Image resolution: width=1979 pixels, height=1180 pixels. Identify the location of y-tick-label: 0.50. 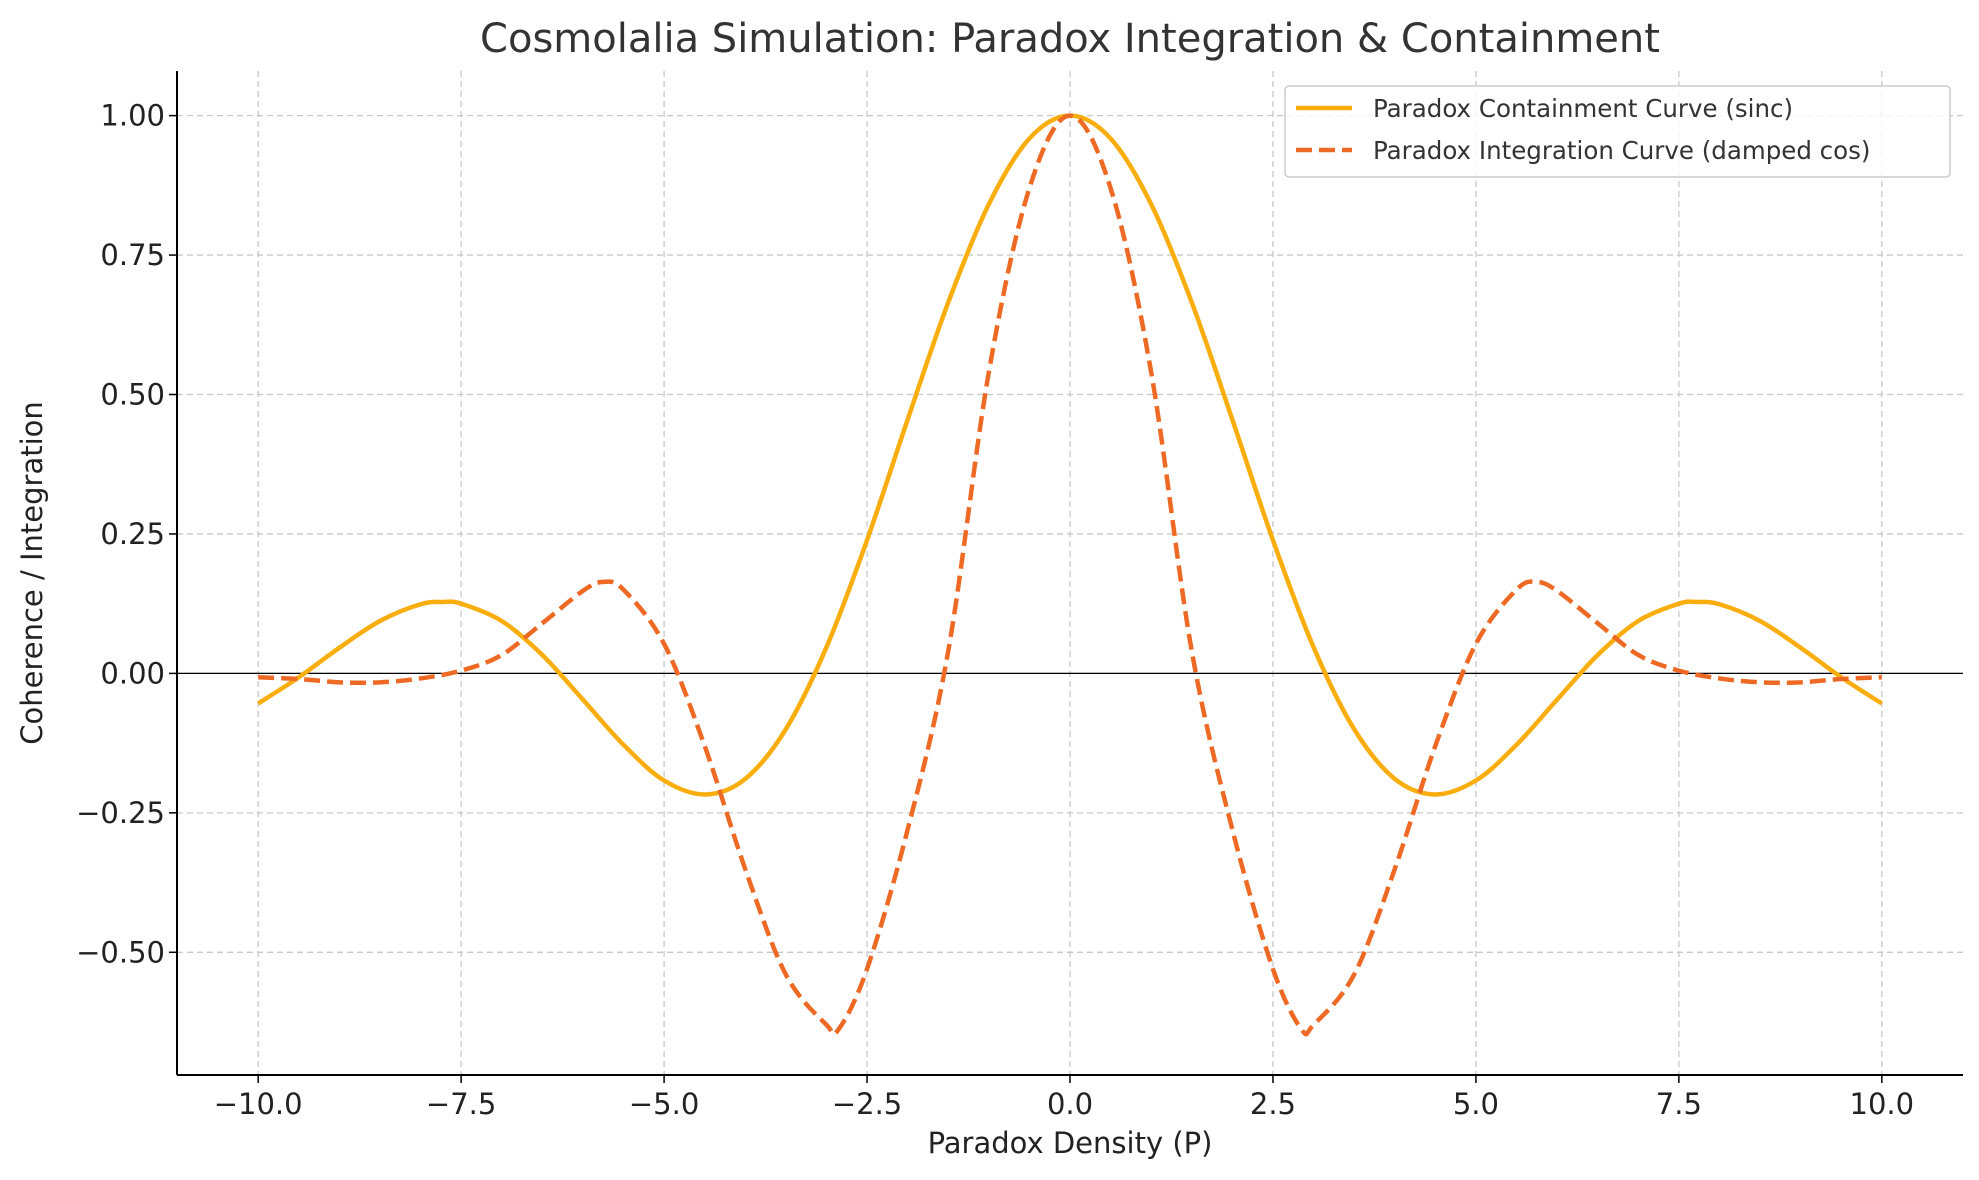
(132, 395).